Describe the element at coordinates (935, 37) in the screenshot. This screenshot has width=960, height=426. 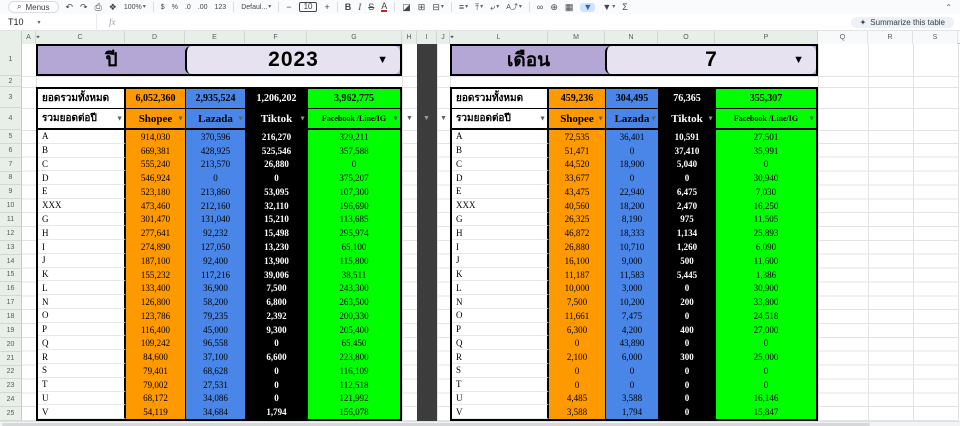
I see `column-header-S: S` at that location.